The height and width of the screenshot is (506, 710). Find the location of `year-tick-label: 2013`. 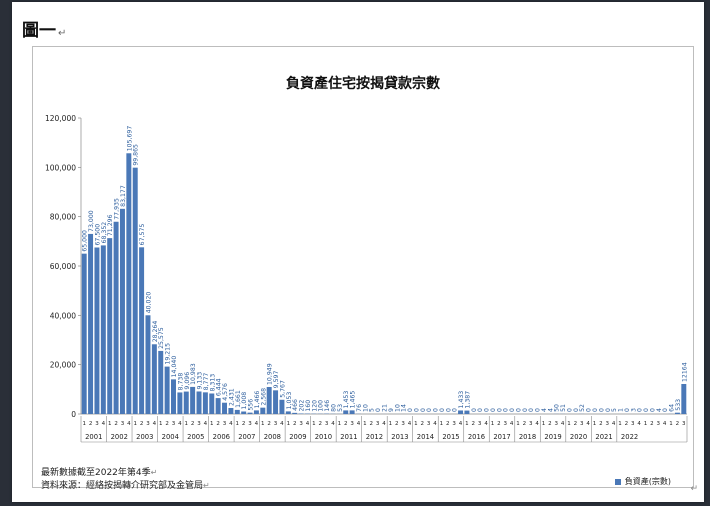

year-tick-label: 2013 is located at coordinates (399, 437).